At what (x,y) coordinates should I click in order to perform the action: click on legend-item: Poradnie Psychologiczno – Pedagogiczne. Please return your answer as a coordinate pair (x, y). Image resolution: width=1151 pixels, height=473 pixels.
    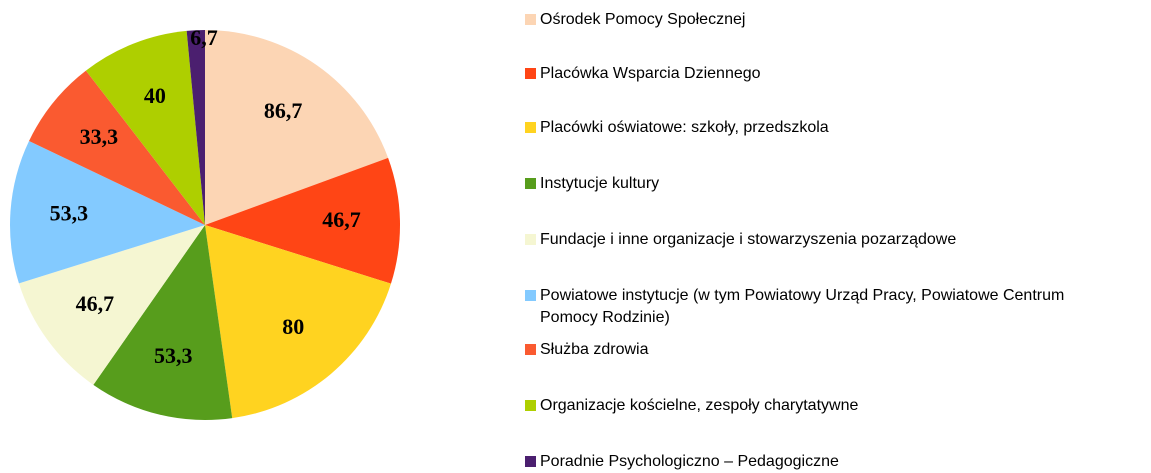
    Looking at the image, I should click on (825, 462).